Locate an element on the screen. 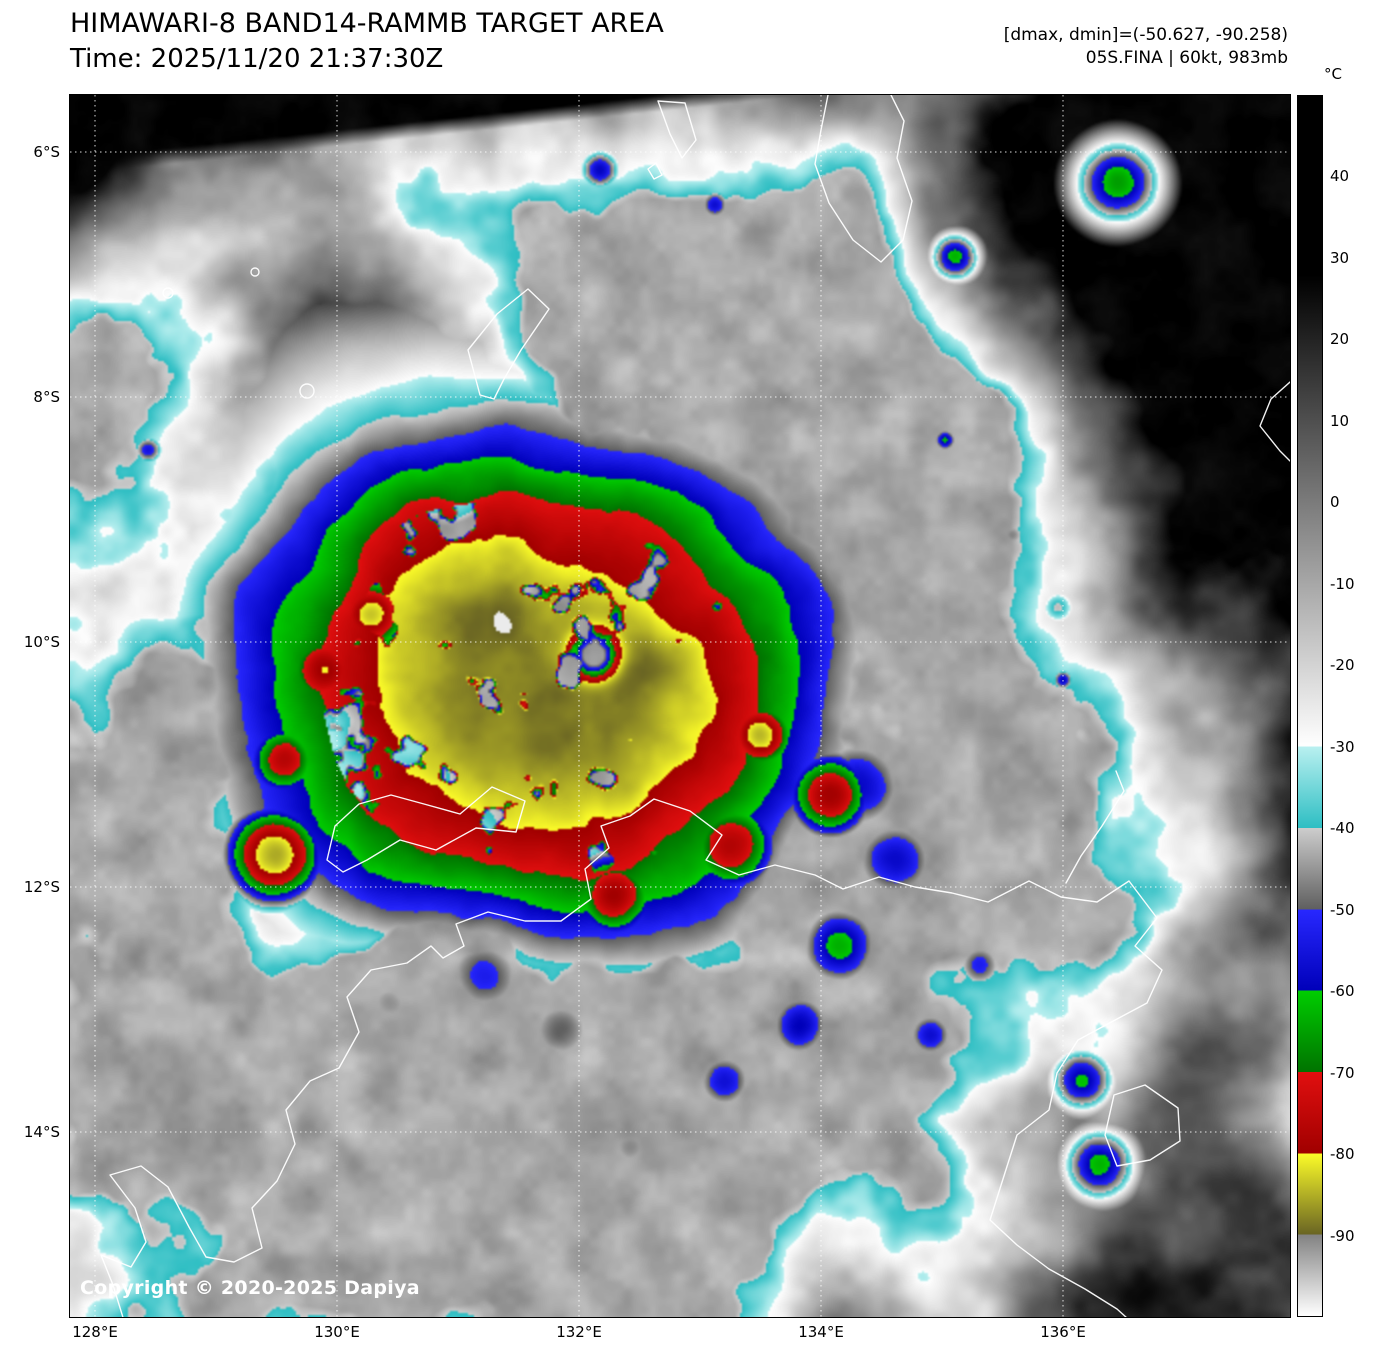  colorbar-tick-label: -90 is located at coordinates (1342, 1235).